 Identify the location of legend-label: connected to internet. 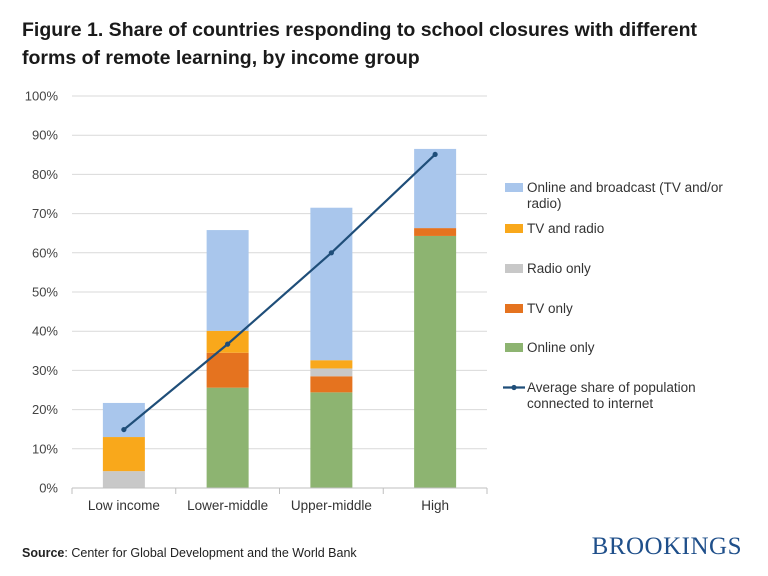
(590, 403).